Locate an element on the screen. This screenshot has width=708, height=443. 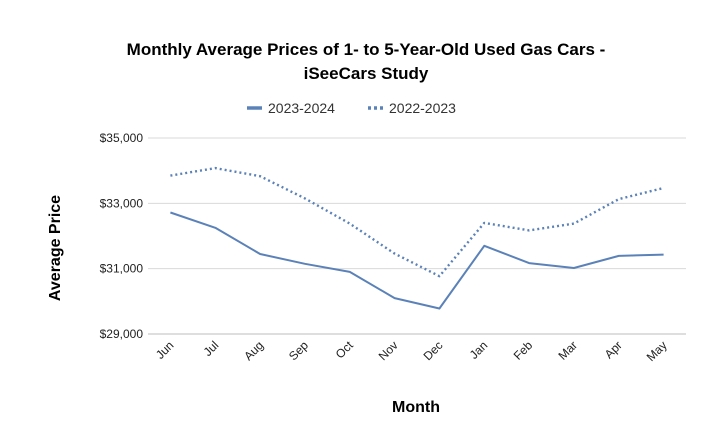
x-axis-ticks: Jun Jul Aug Sep Oct Nov Dec Jan Feb Mar Apr May is located at coordinates (411, 351).